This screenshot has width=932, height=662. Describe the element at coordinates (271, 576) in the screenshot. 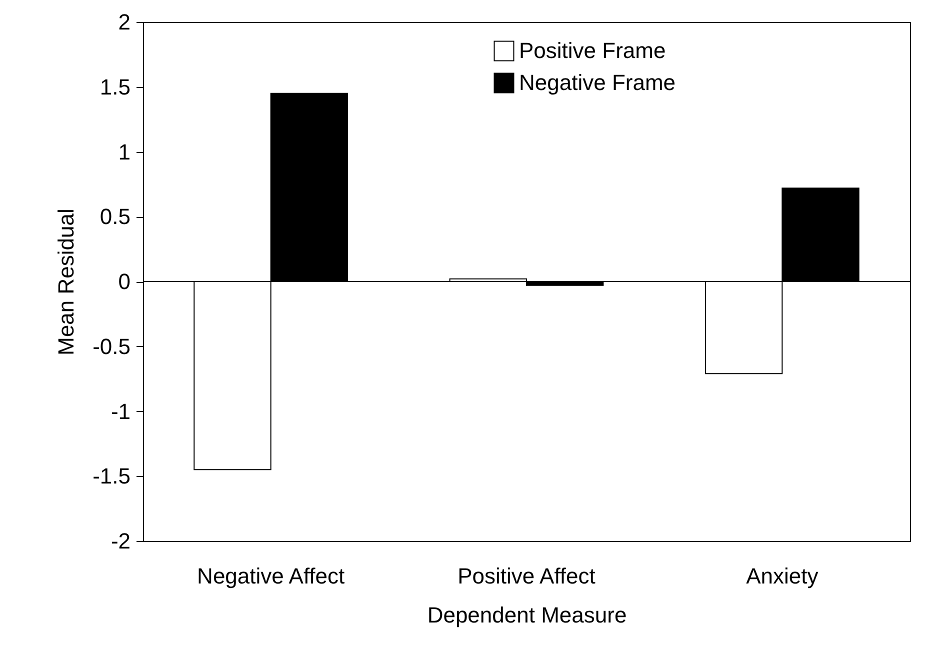

I see `x-tick-label: Negative Affect` at that location.